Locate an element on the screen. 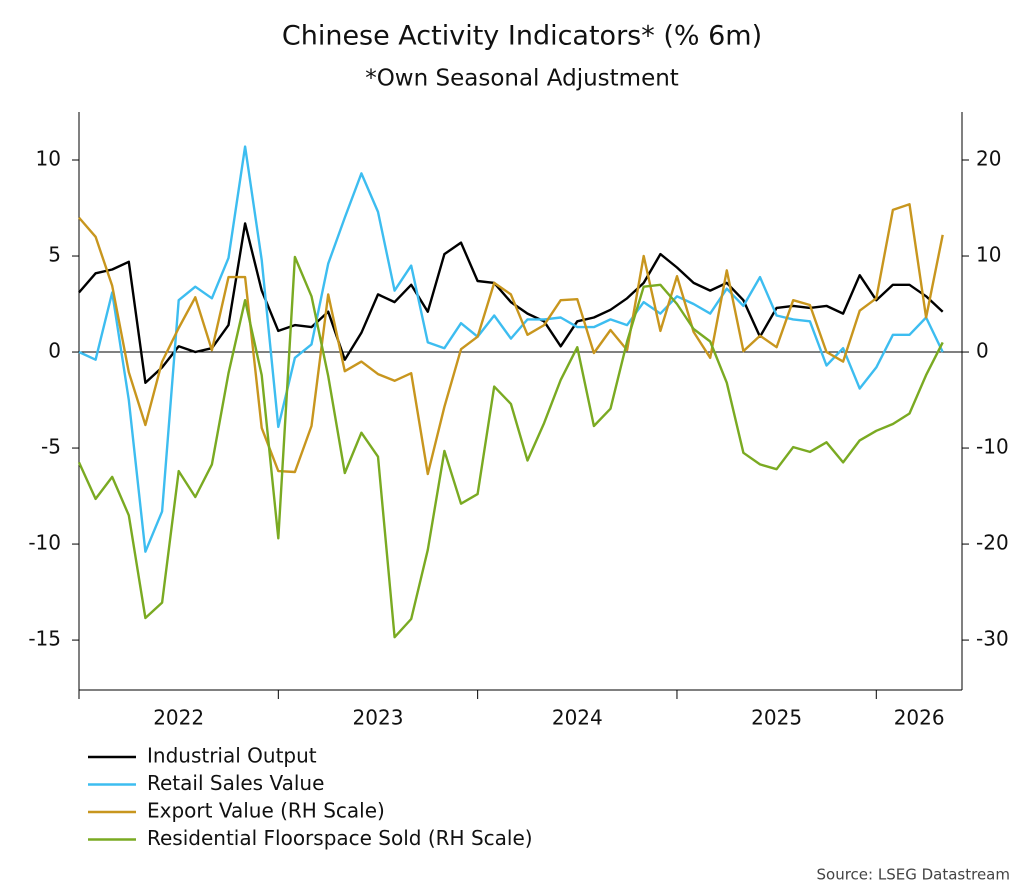 This screenshot has width=1024, height=893. x-tick-label: 2022 is located at coordinates (178, 718).